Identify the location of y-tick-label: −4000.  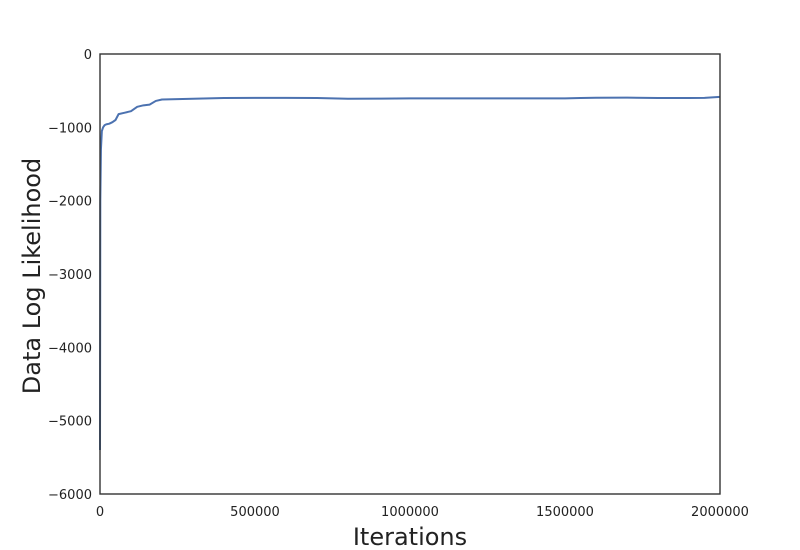
(70, 348).